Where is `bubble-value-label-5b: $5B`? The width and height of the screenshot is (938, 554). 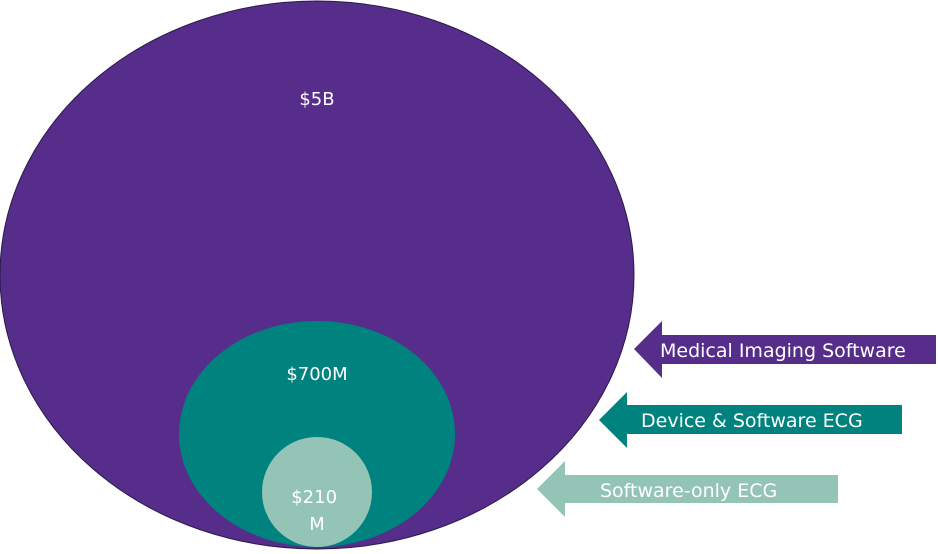 bubble-value-label-5b: $5B is located at coordinates (316, 99).